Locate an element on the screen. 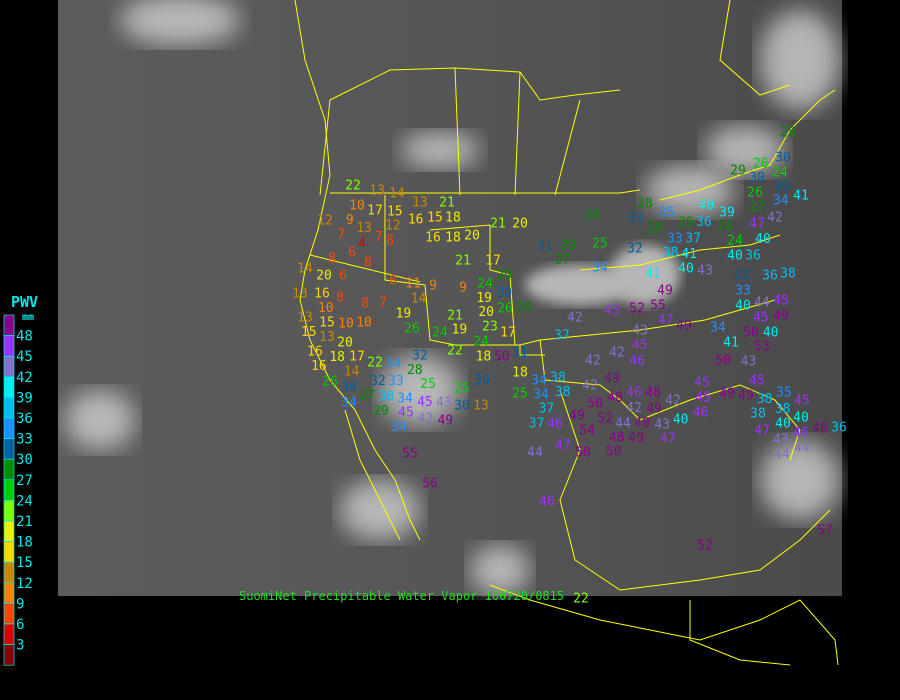 This screenshot has width=900, height=700. station-pwv-value: 6 is located at coordinates (393, 281).